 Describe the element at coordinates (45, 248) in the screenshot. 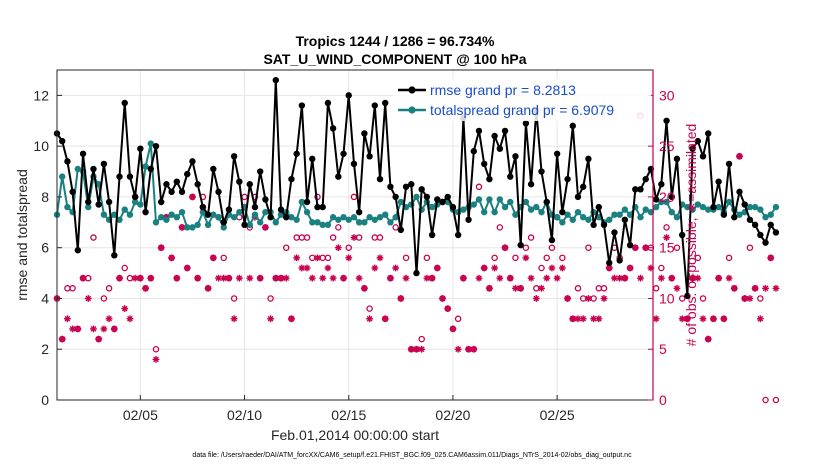

I see `y-tick-label-left: 6` at that location.